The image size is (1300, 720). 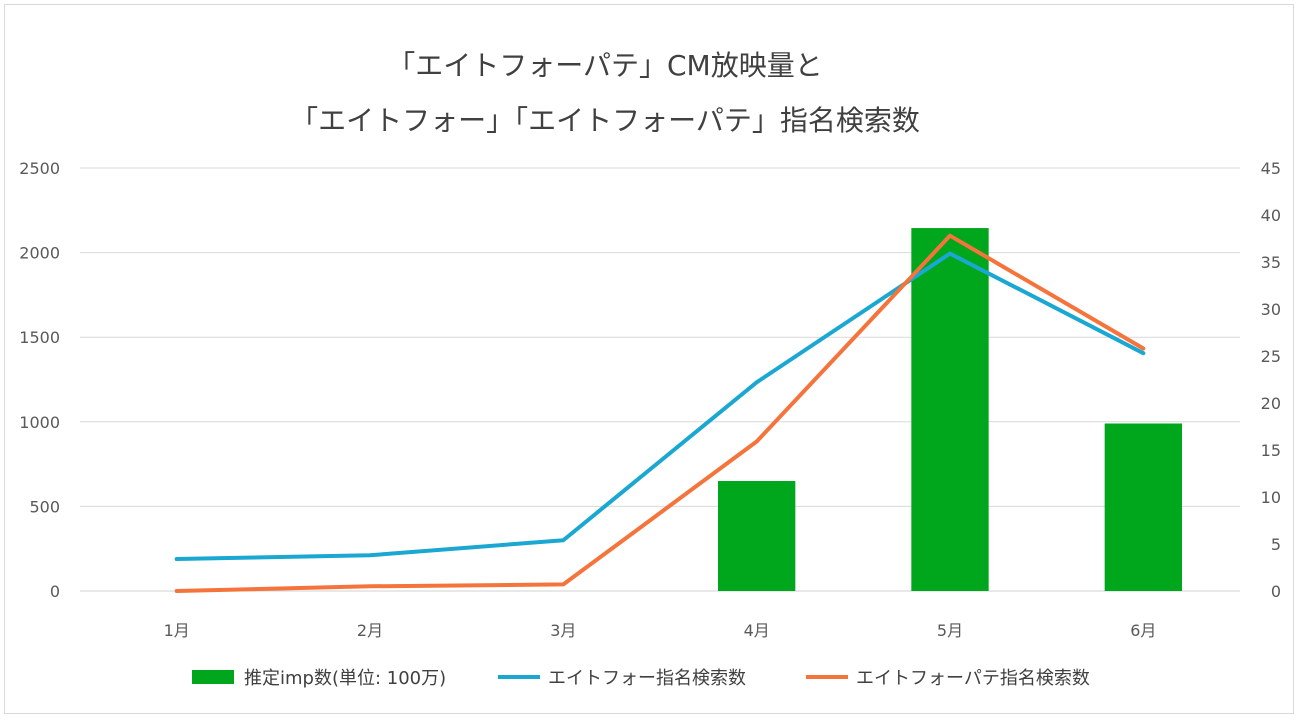 I want to click on left-tick-label: 1000, so click(x=39, y=422).